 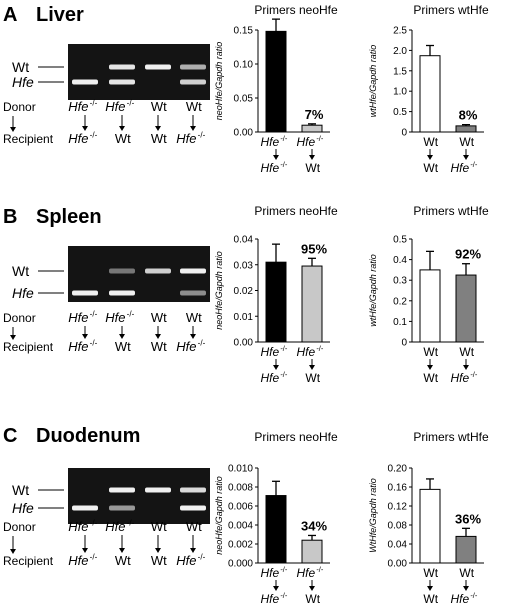 I want to click on y-tick-label: 0.5, so click(x=400, y=112).